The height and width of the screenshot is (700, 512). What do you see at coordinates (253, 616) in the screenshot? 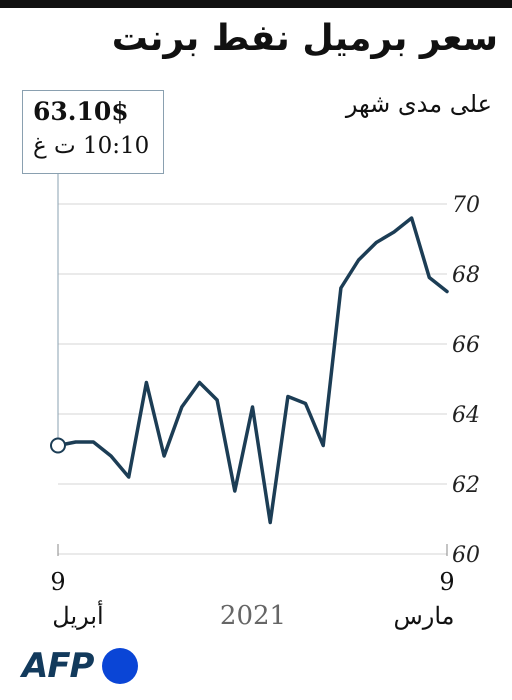
I see `x-label-year: 2021` at bounding box center [253, 616].